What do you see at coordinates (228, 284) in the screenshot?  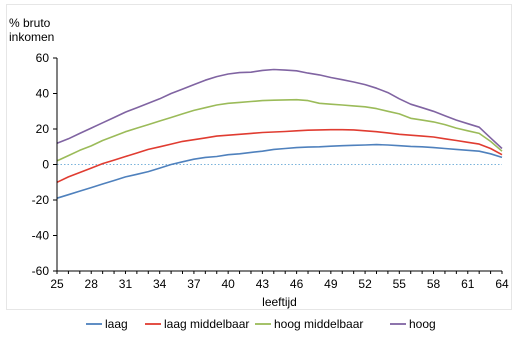 I see `x-tick-label: 40` at bounding box center [228, 284].